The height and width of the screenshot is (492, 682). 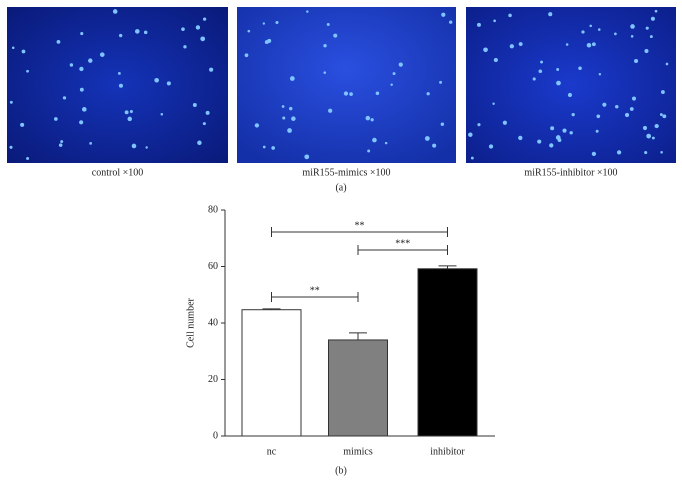 What do you see at coordinates (190, 322) in the screenshot?
I see `y-axis-label: Cell number` at bounding box center [190, 322].